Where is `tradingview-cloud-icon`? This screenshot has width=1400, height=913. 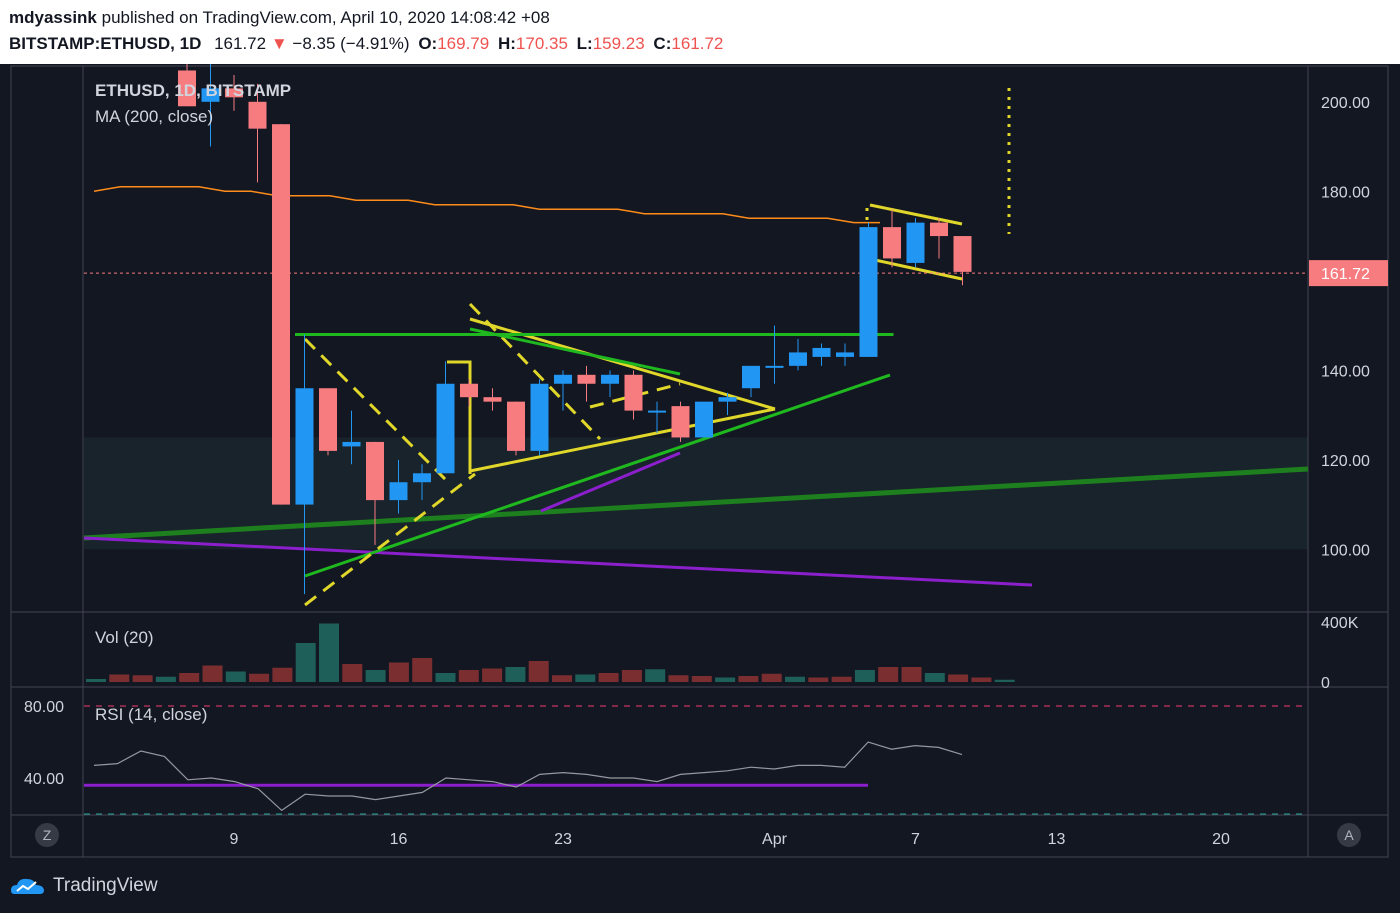
tradingview-cloud-icon is located at coordinates (27, 886).